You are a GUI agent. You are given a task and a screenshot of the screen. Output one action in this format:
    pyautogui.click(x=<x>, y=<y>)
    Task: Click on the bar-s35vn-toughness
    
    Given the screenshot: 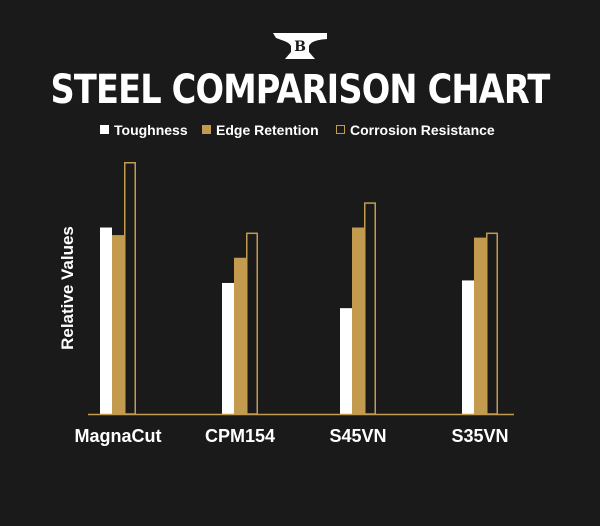 What is the action you would take?
    pyautogui.click(x=468, y=347)
    